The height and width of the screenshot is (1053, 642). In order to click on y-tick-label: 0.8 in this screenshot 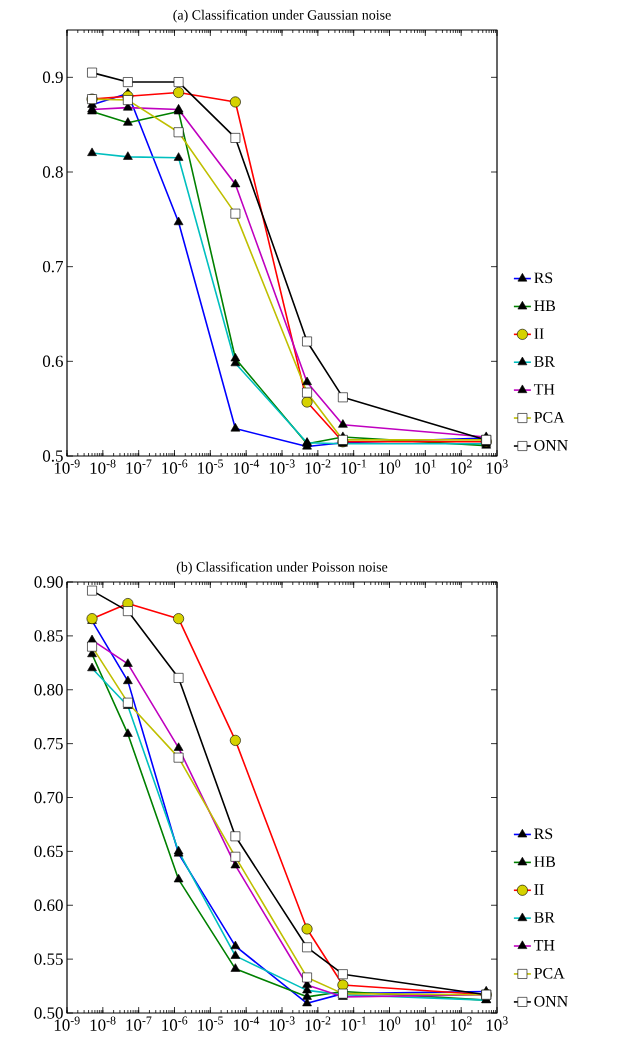, I will do `click(52, 172)`.